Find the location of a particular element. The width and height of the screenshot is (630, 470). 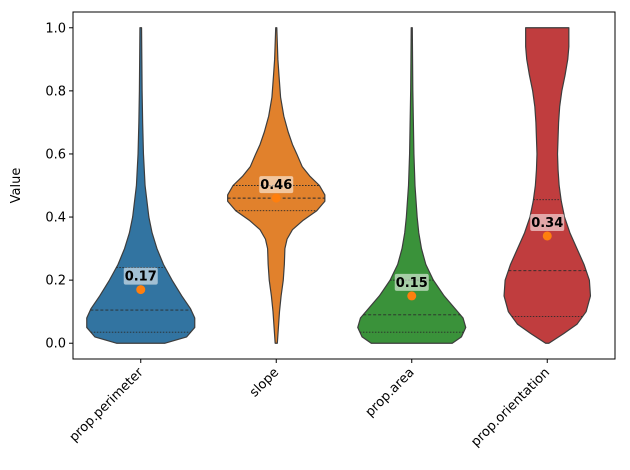

y-axis: 0.0 0.2 0.4 0.6 0.8 1.0 is located at coordinates (59, 186).